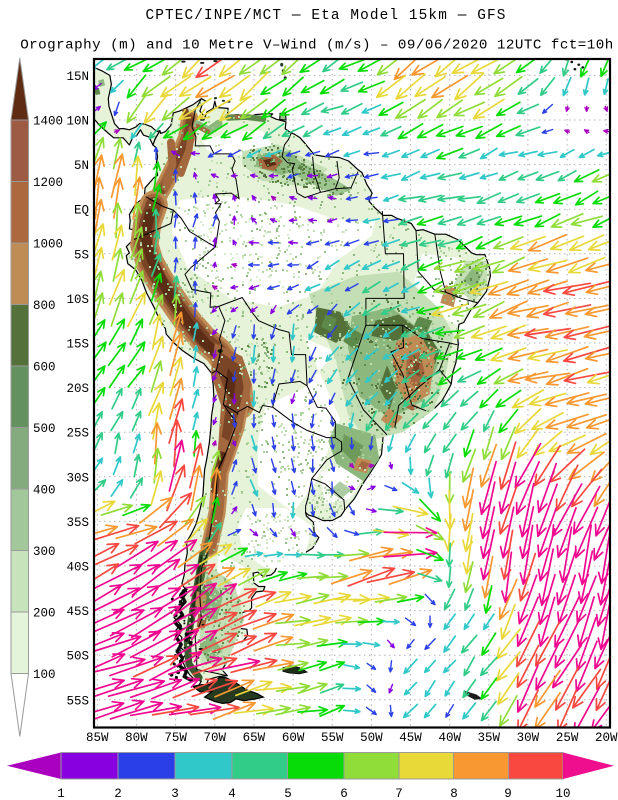 This screenshot has width=618, height=800. I want to click on svg-text: 5, so click(288, 793).